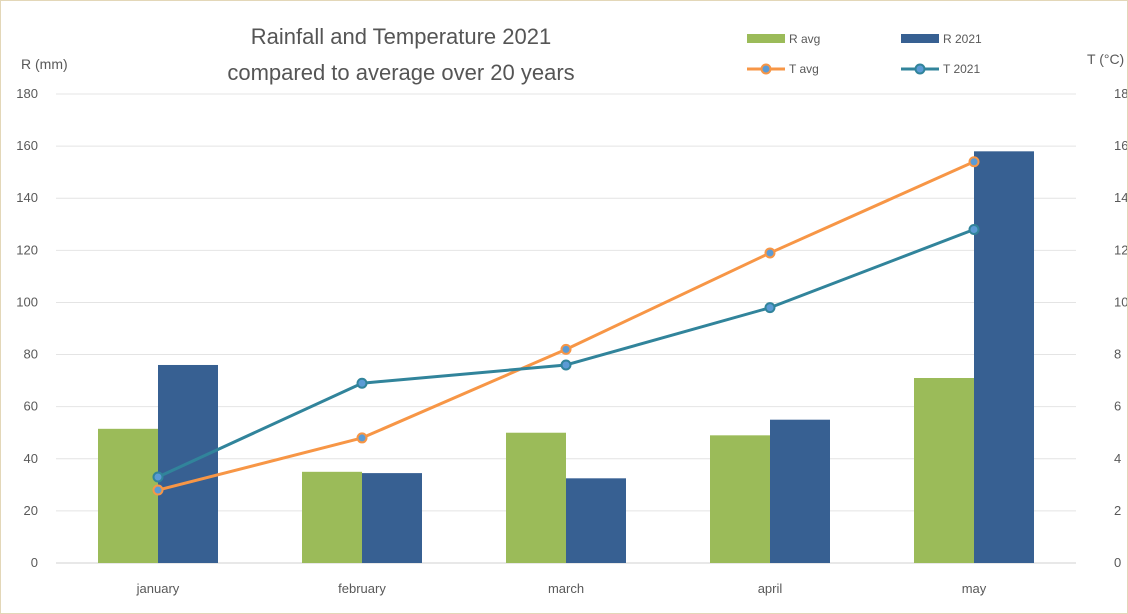 Image resolution: width=1128 pixels, height=614 pixels. Describe the element at coordinates (401, 36) in the screenshot. I see `chart-title: Rainfall and Temperature 2021` at that location.